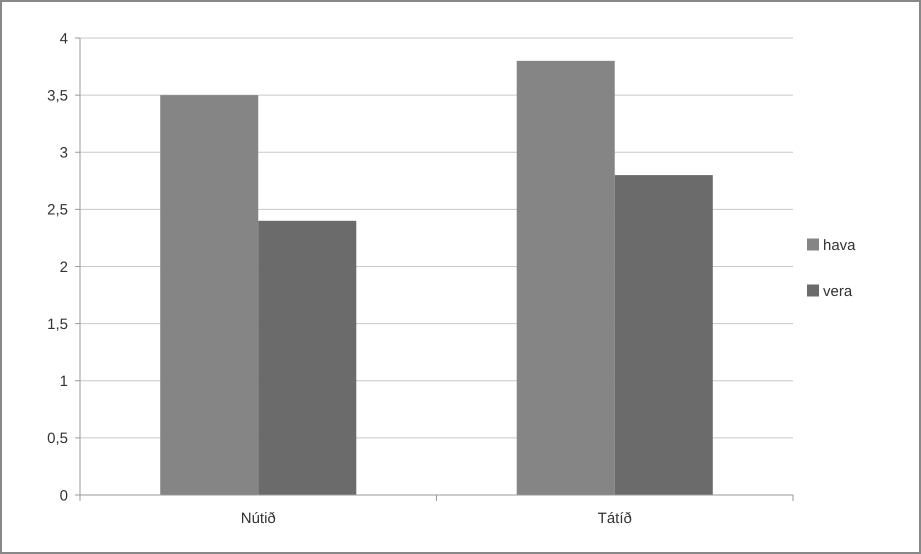  What do you see at coordinates (258, 518) in the screenshot?
I see `x-tick-label: Nútið` at bounding box center [258, 518].